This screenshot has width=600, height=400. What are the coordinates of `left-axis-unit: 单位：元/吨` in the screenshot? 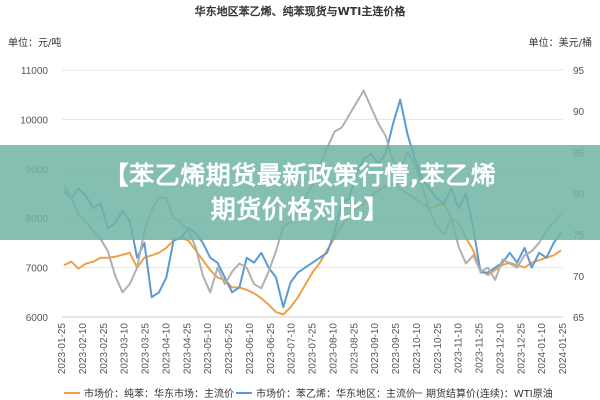 It's located at (34, 42).